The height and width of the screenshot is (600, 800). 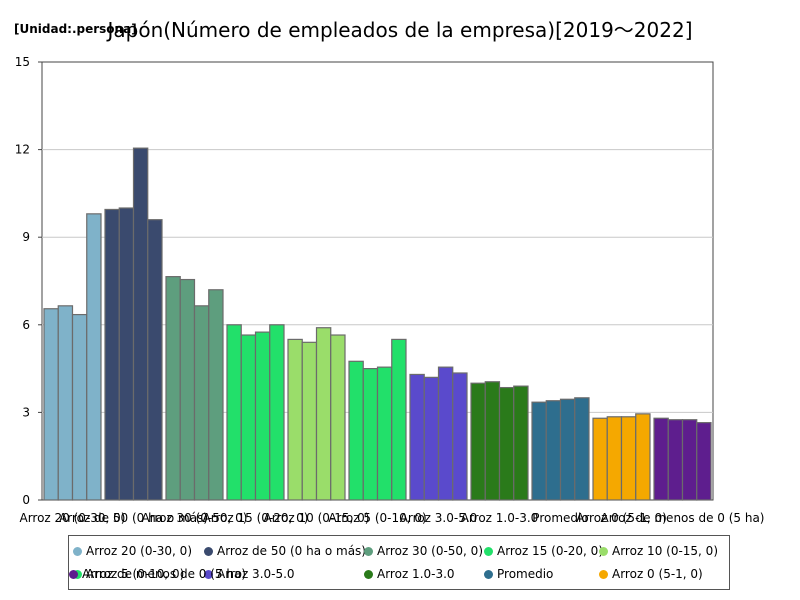 I want to click on legend-label: Arroz 20 (0-30, 0), so click(x=139, y=551).